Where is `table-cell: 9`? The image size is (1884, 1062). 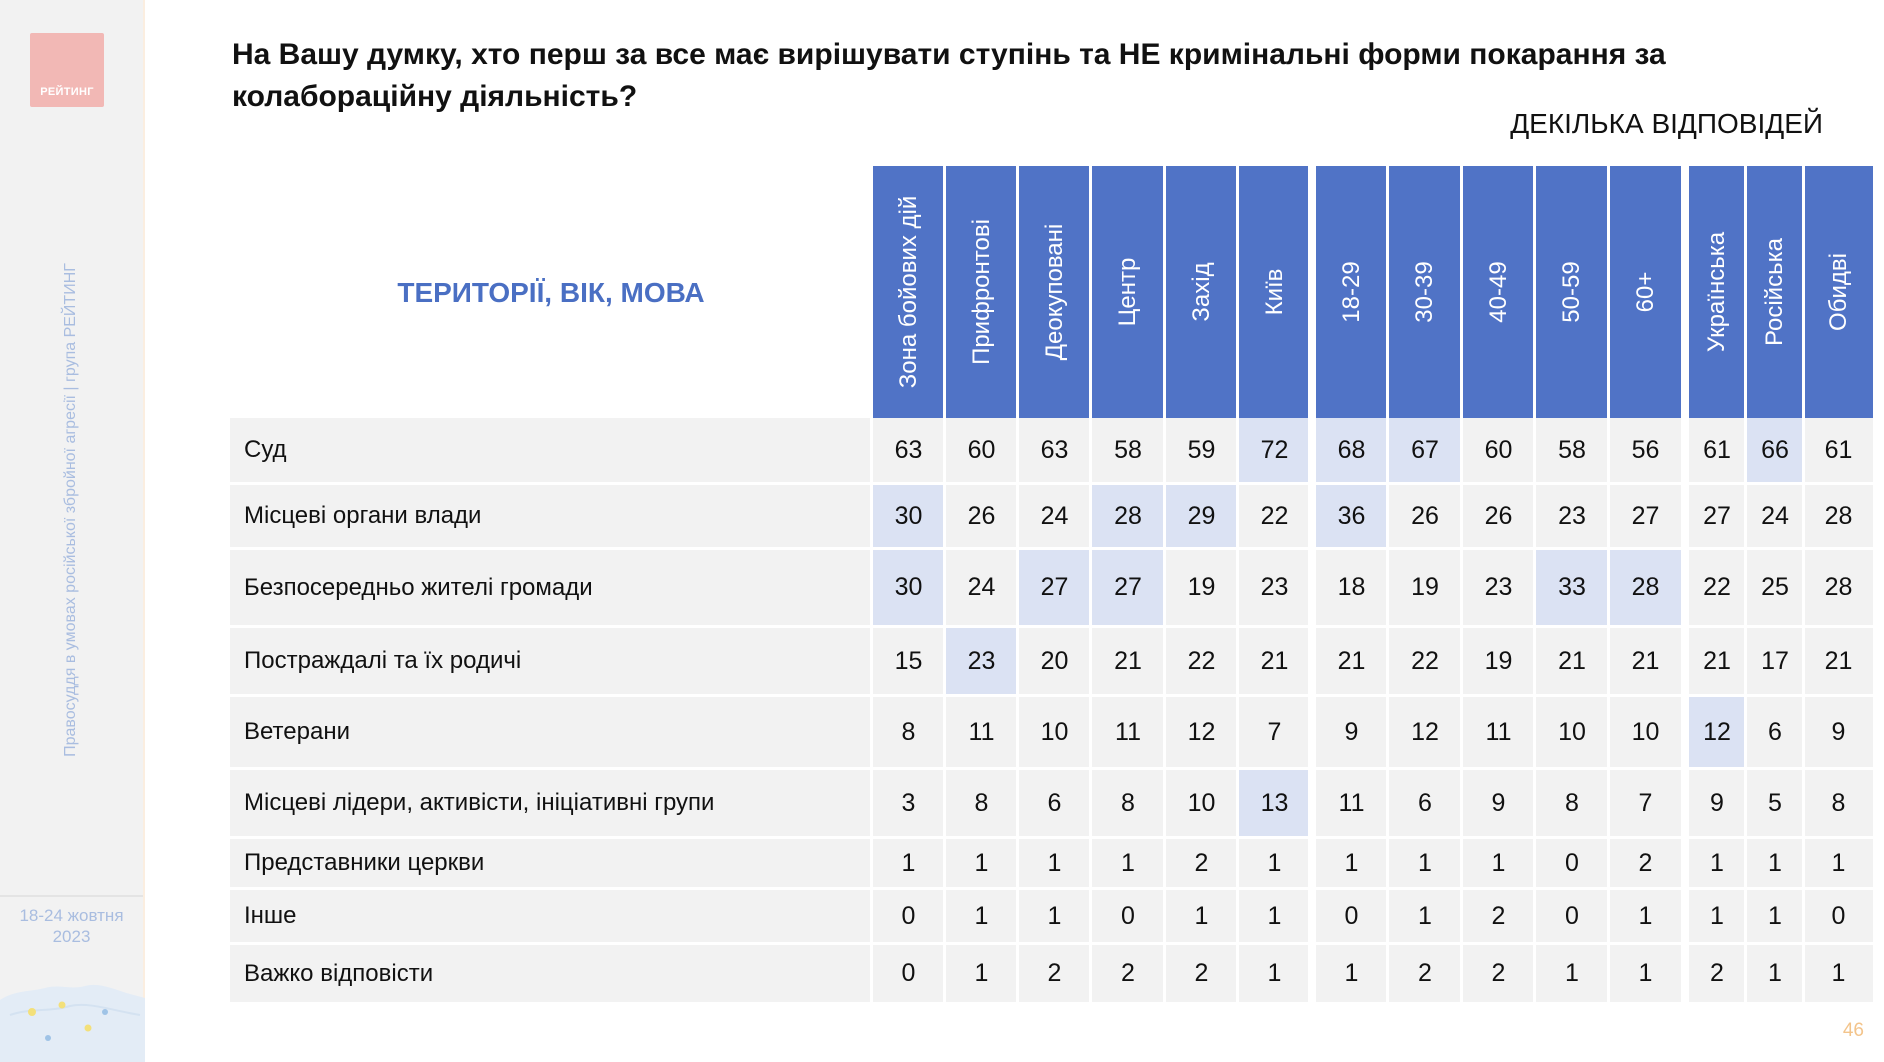
table-cell: 9 is located at coordinates (1498, 802).